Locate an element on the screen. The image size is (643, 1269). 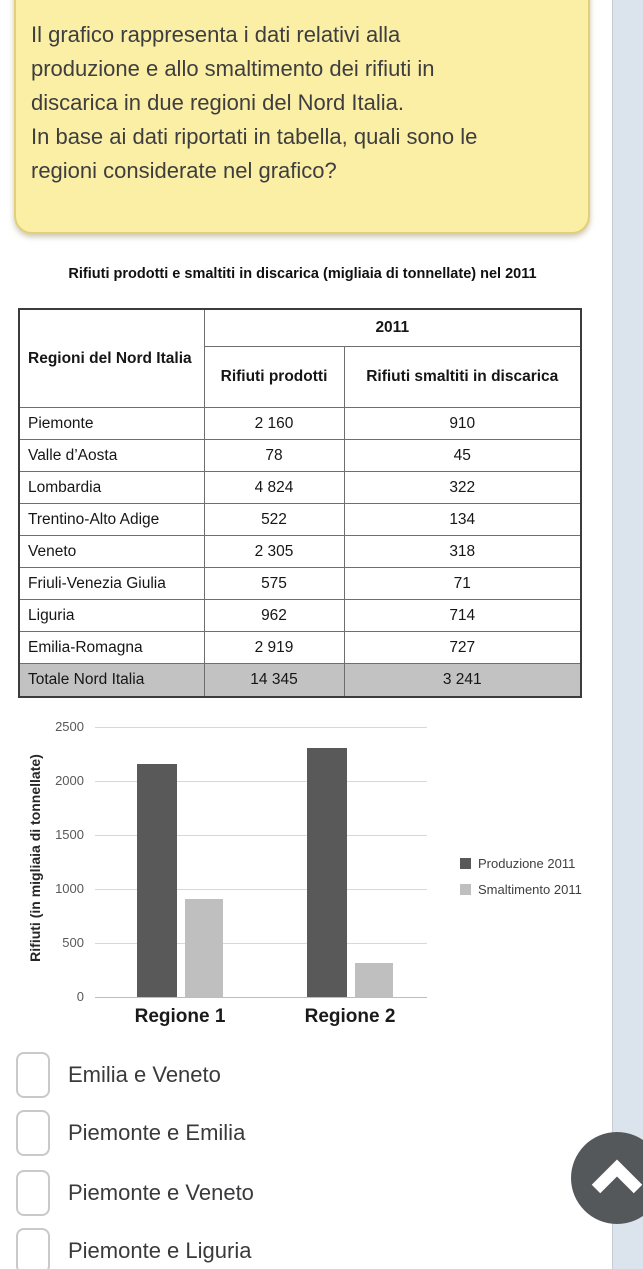
y-tick-label: 1500 is located at coordinates (69, 834).